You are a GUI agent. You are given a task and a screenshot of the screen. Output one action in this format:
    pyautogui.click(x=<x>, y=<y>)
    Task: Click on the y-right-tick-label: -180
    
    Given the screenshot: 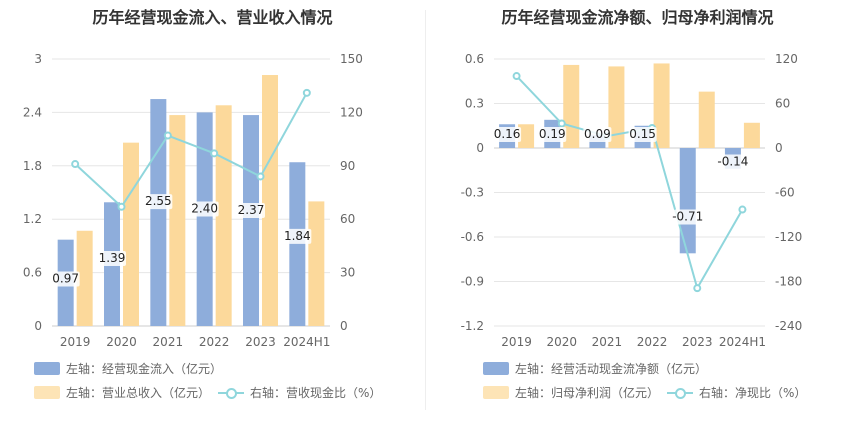 What is the action you would take?
    pyautogui.click(x=788, y=282)
    